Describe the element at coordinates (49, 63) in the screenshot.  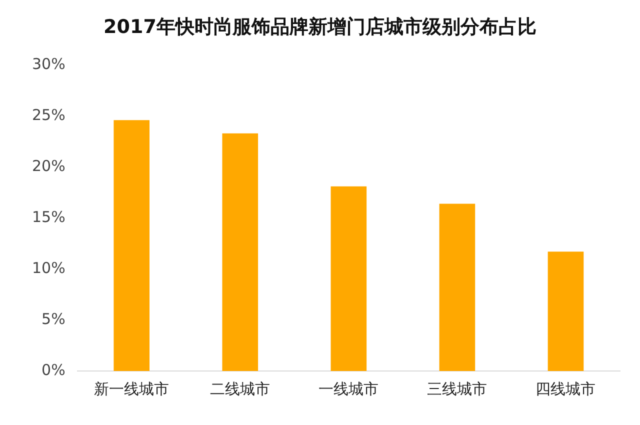
I see `y-tick-label: 30%` at that location.